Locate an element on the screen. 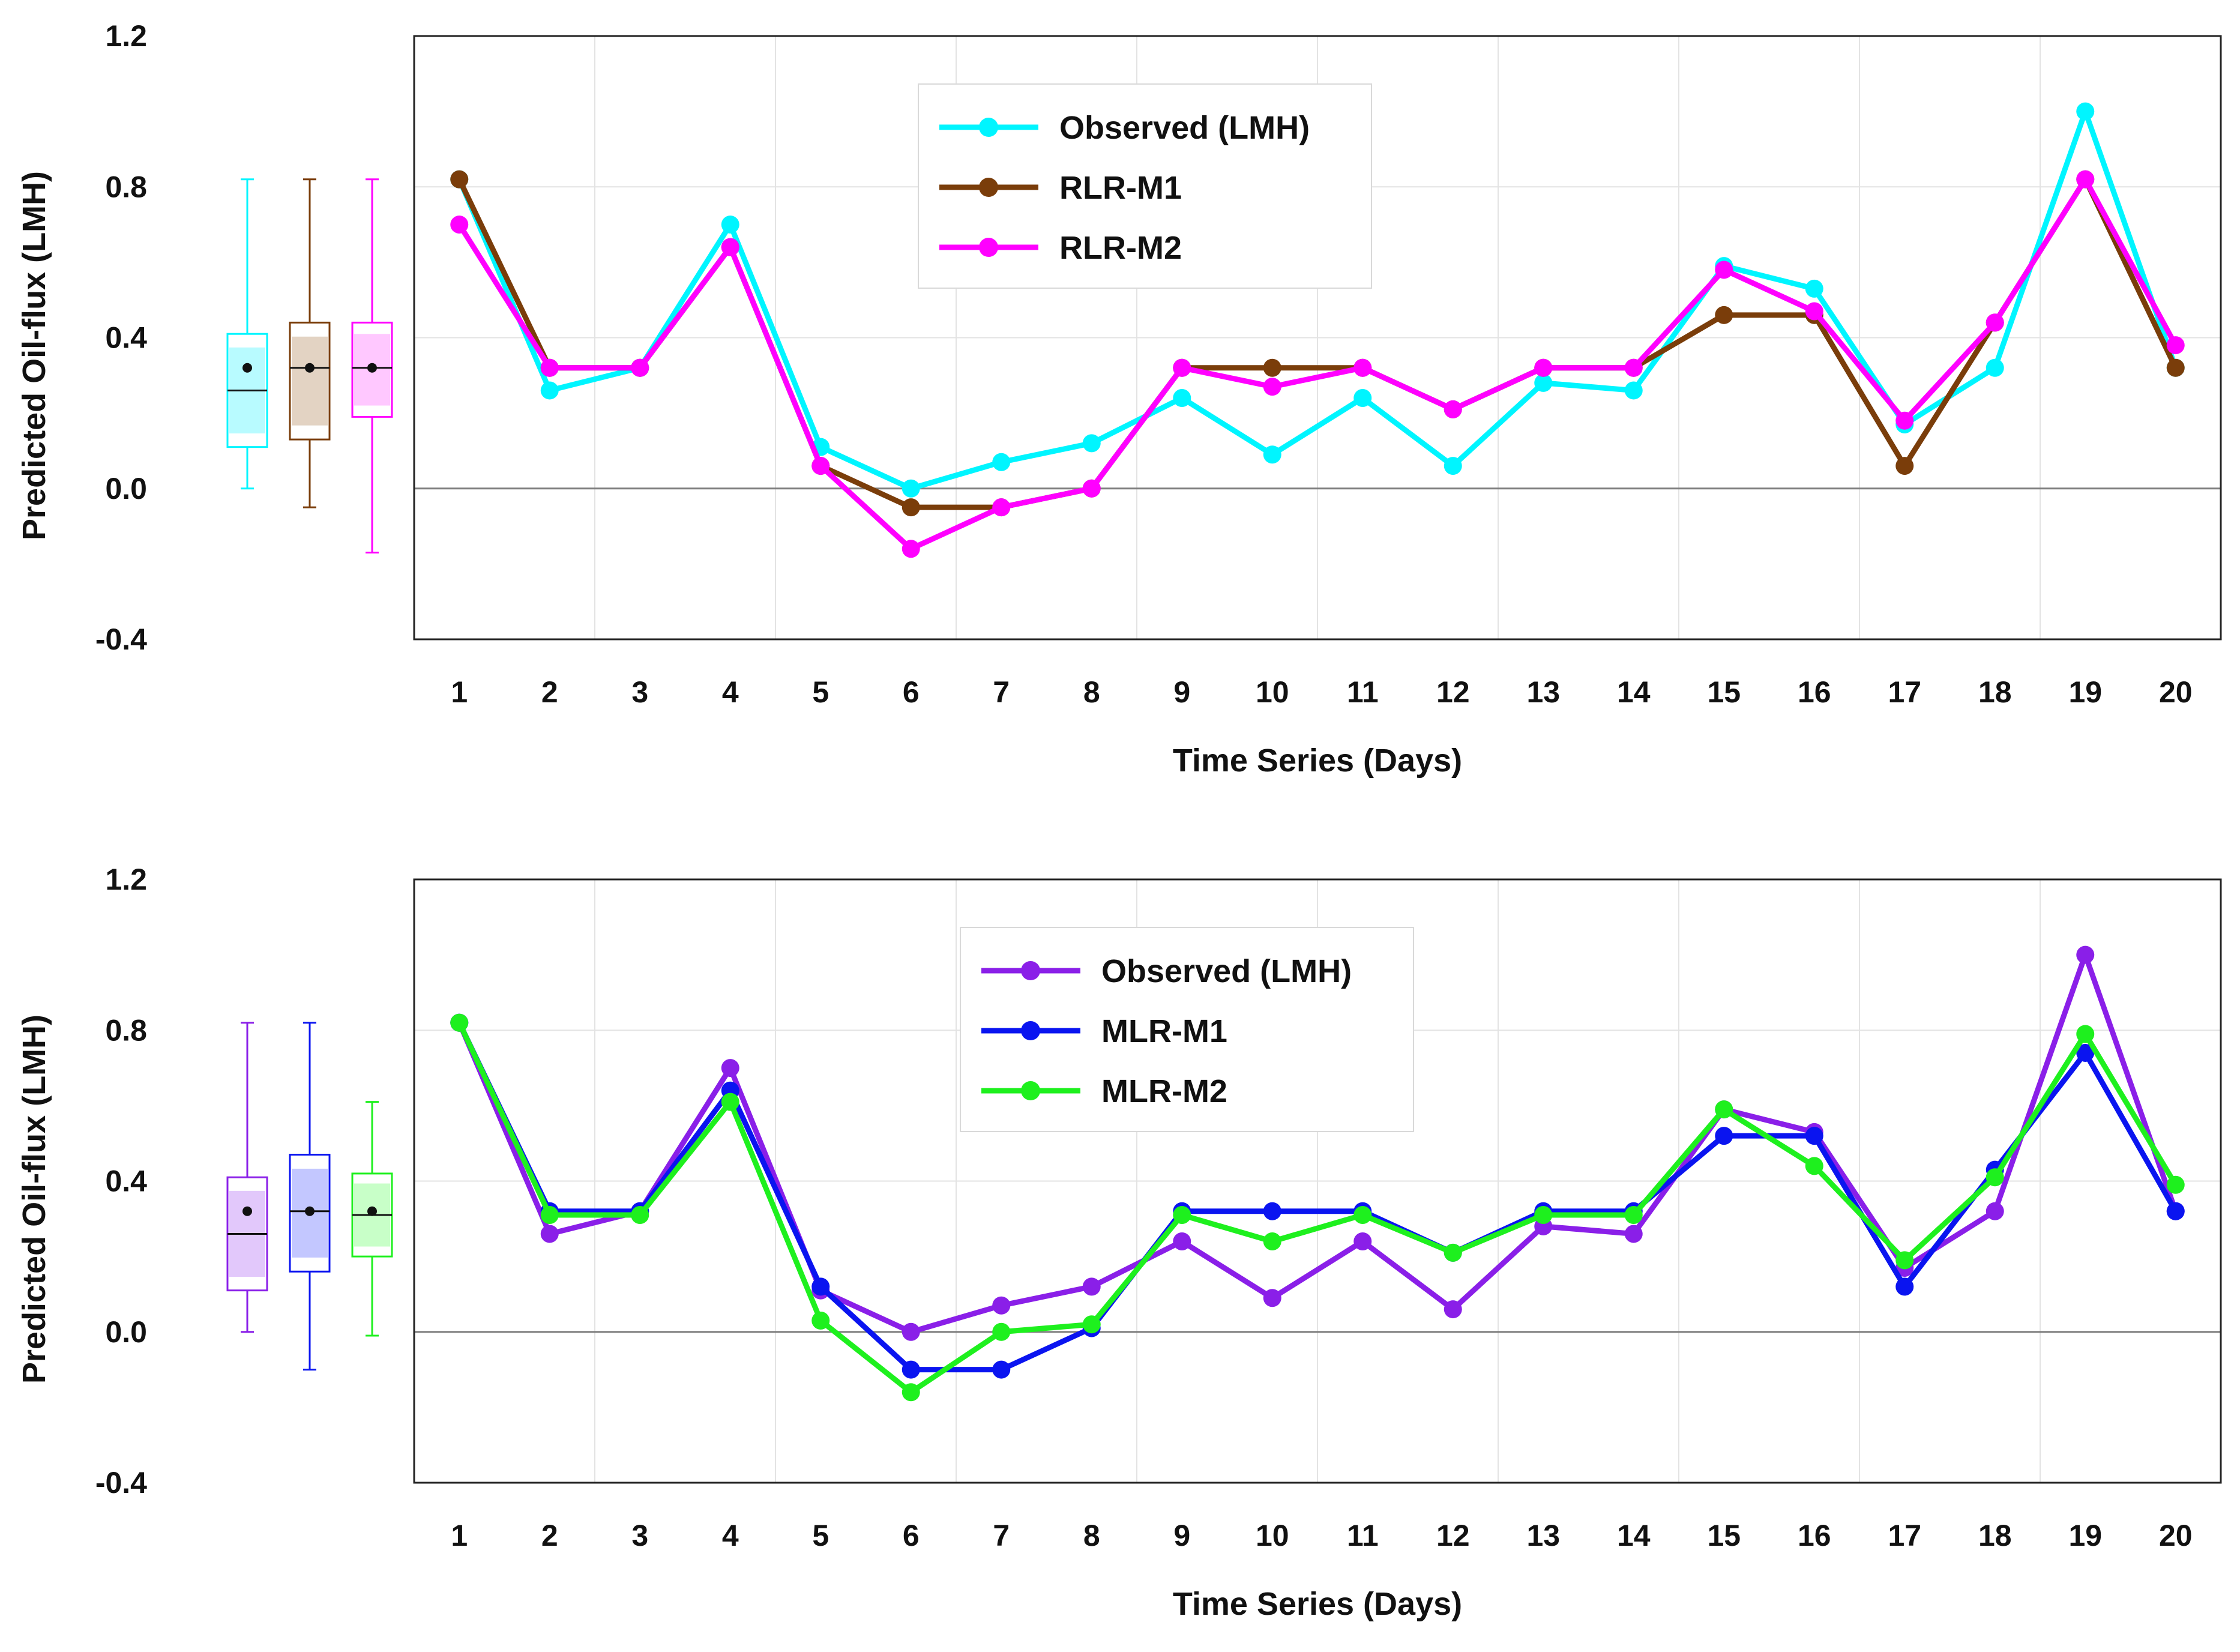 The height and width of the screenshot is (1652, 2240). legend: Observed (LMH) RLR-M1 RLR-M2 is located at coordinates (1145, 186).